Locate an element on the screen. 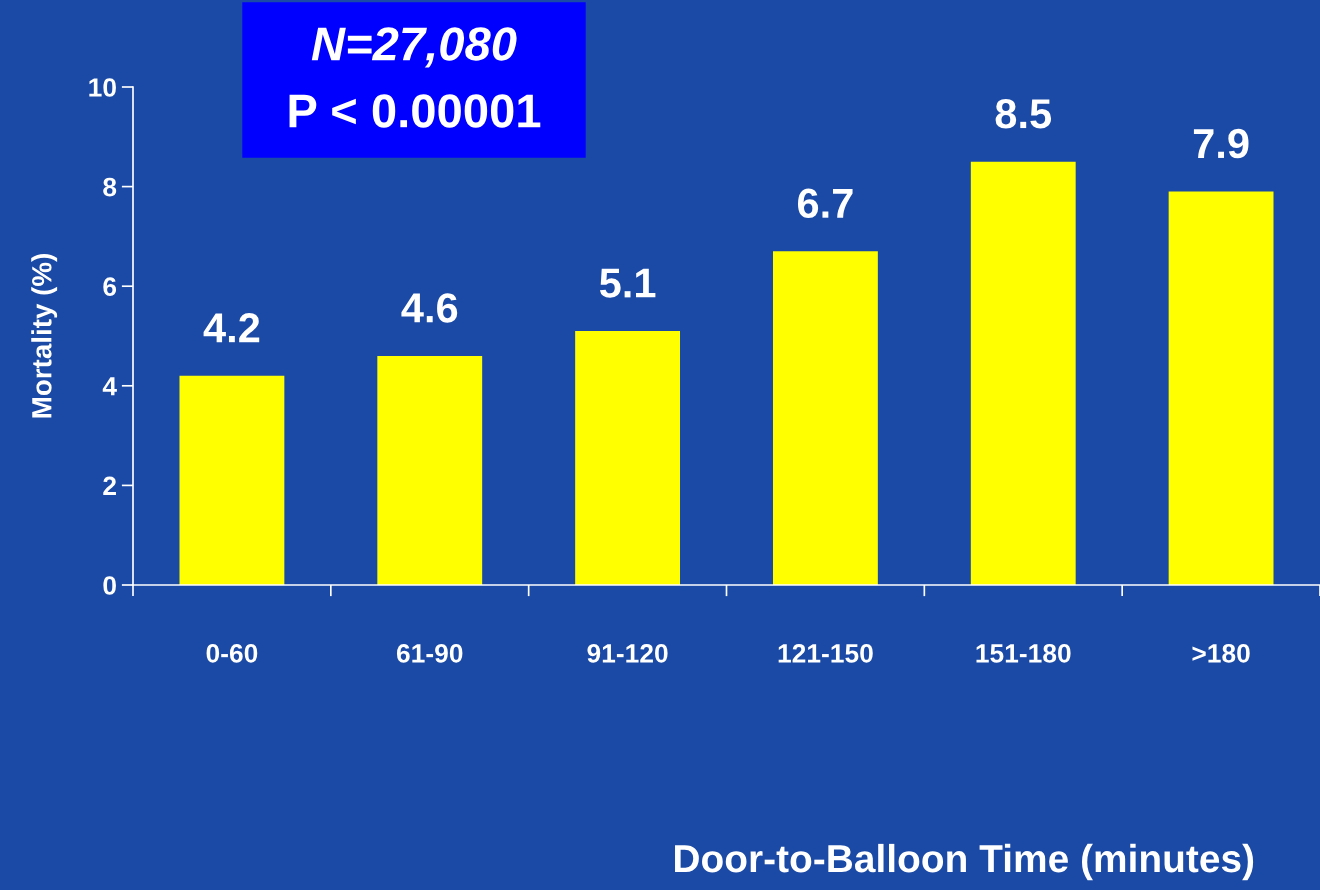 This screenshot has width=1320, height=890. y-axis-title: Mortality (%) is located at coordinates (44, 336).